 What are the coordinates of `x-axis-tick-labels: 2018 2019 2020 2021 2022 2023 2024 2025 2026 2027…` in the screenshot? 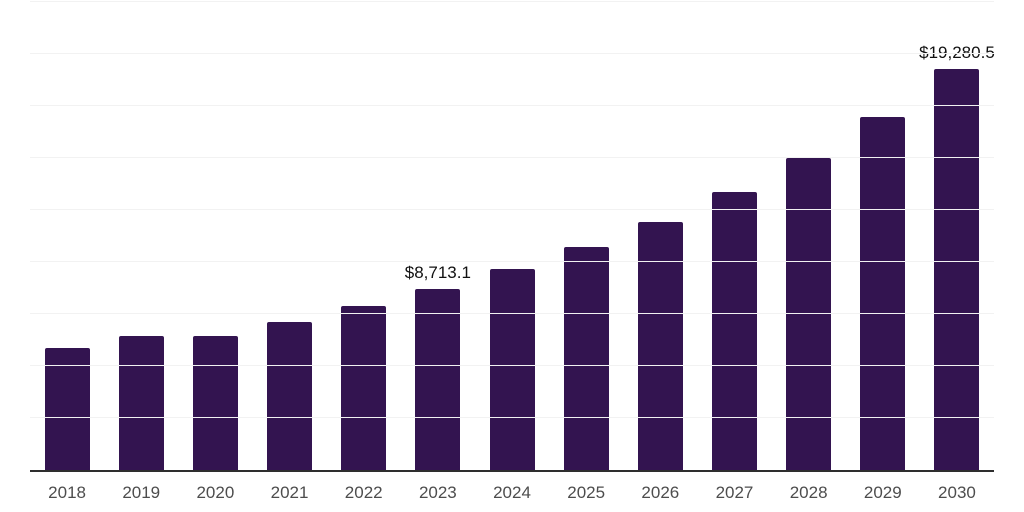 It's located at (512, 493).